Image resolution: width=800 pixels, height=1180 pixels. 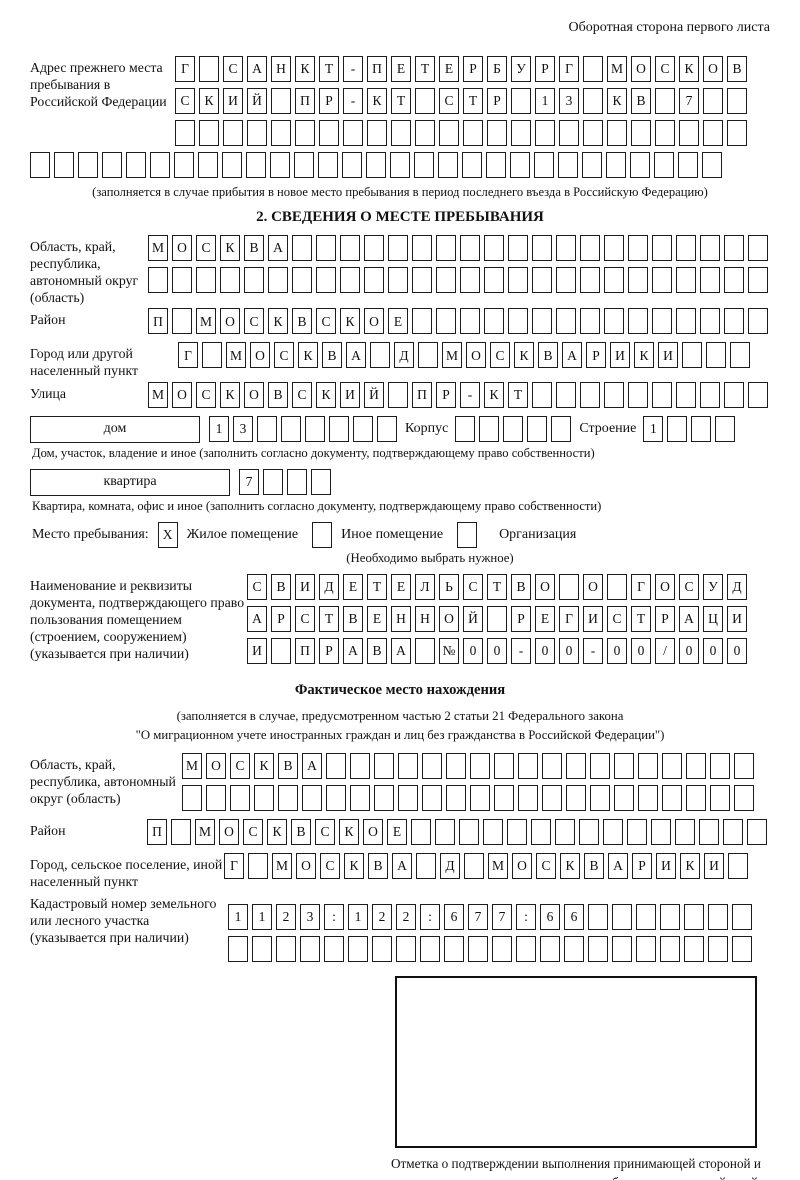 I want to click on char-box: 1, so click(x=262, y=917).